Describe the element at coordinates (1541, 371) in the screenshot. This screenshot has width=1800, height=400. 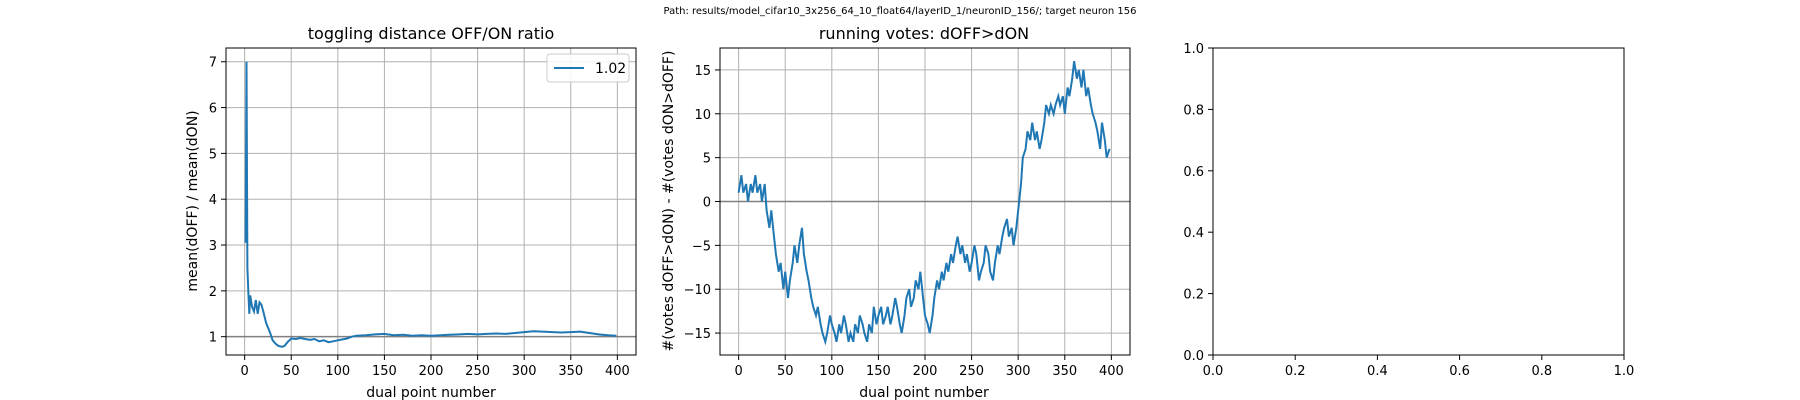
I see `x-tick-label: 0.8` at that location.